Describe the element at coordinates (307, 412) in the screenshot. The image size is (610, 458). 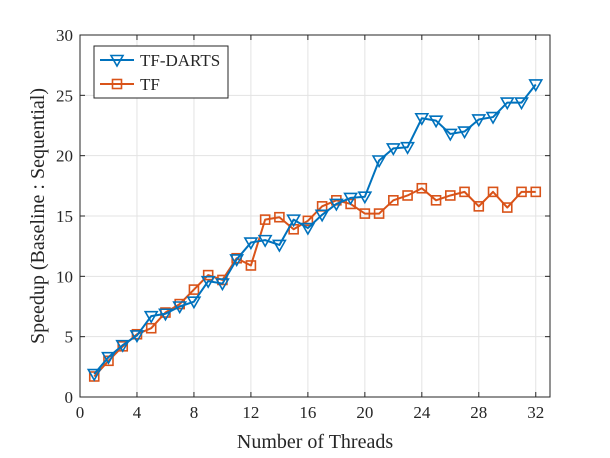
I see `x-tick-label: 16` at that location.